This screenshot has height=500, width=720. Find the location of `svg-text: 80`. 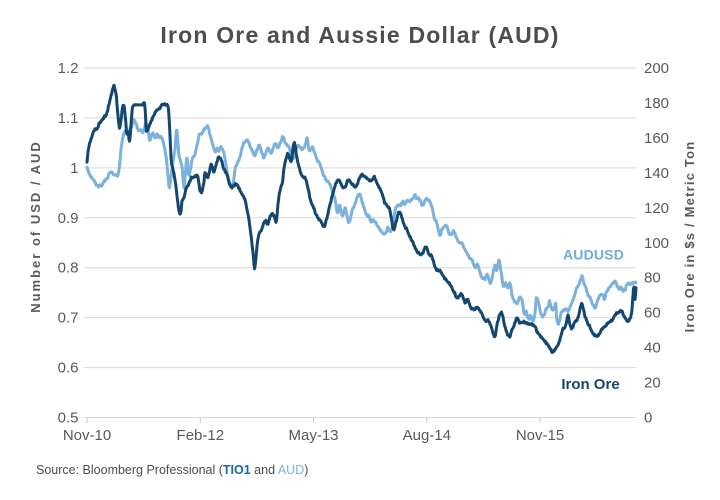

svg-text: 80 is located at coordinates (652, 278).